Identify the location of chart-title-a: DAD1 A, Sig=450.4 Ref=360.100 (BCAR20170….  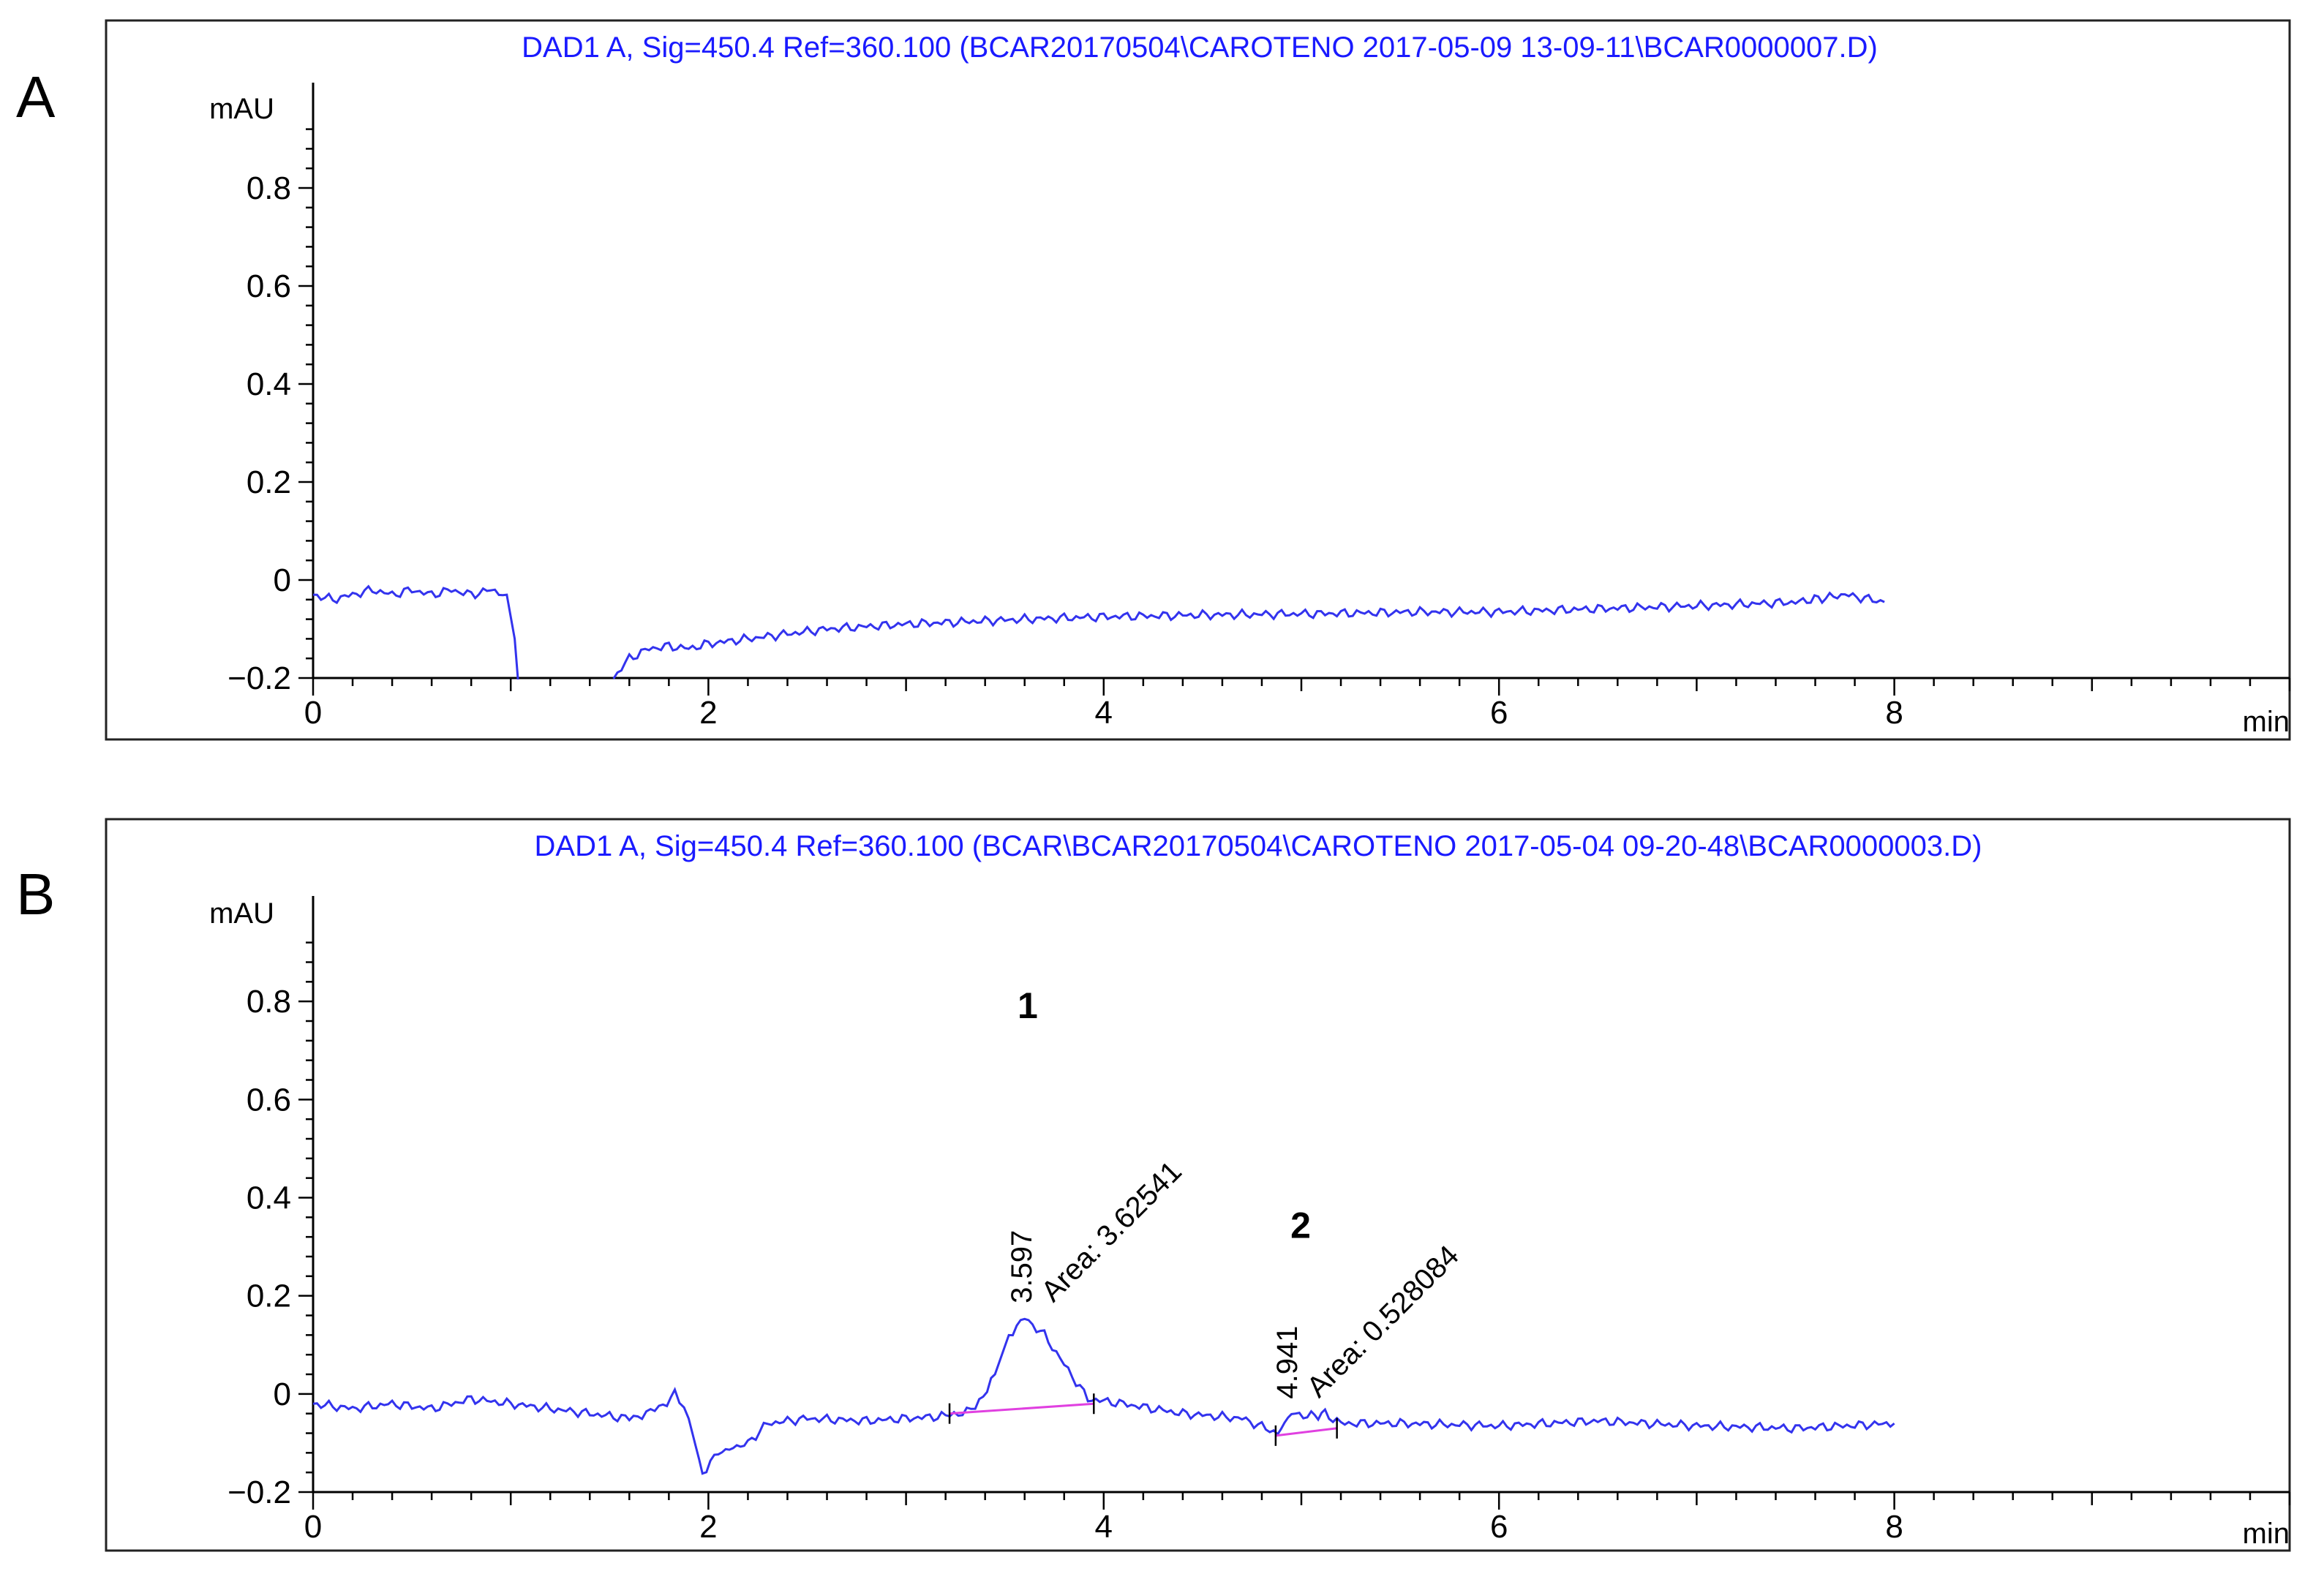
(1200, 47).